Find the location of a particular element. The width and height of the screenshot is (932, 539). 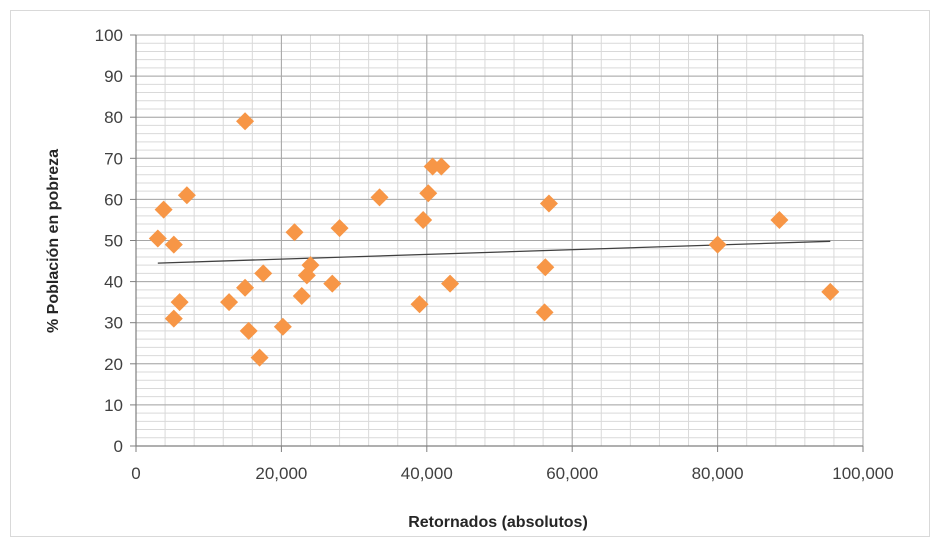

trendline is located at coordinates (494, 252).